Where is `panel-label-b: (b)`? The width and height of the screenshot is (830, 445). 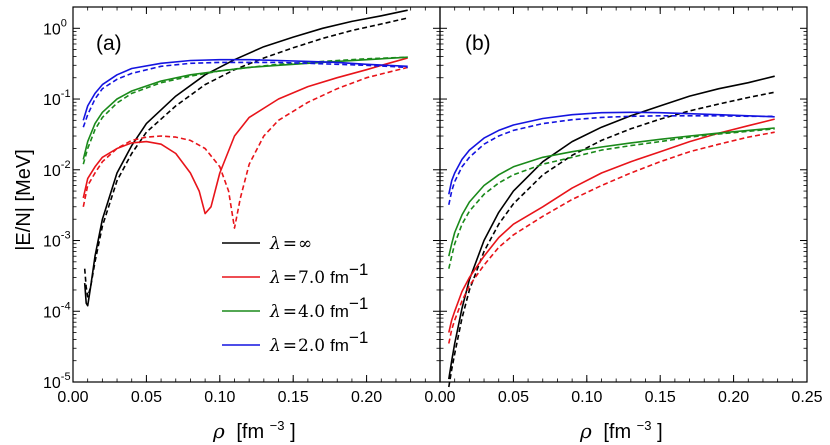 panel-label-b: (b) is located at coordinates (478, 43).